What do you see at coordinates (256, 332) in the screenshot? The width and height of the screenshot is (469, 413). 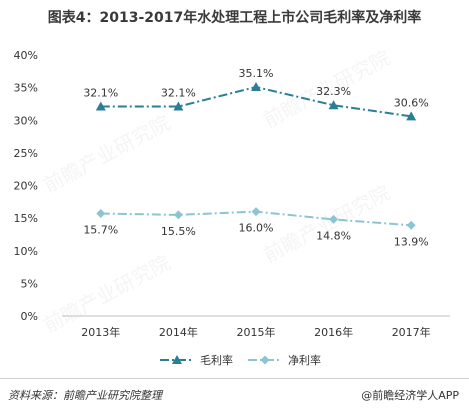 I see `x-tick-label: 2015年` at bounding box center [256, 332].